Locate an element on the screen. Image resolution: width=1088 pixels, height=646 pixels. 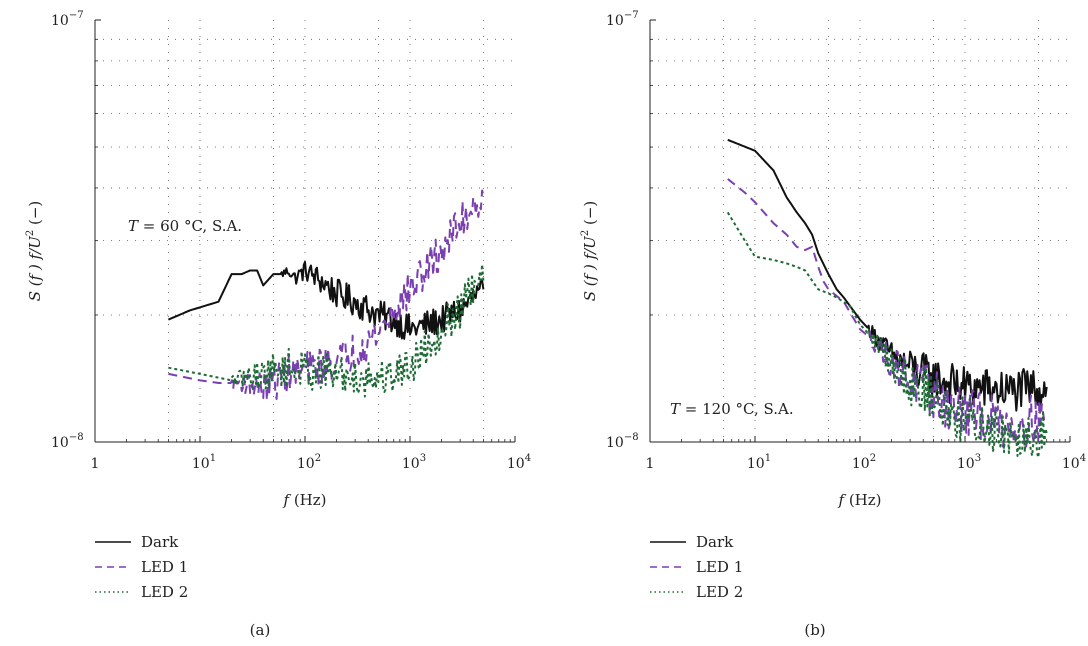
annotation-text: = 120 °C, S.A. is located at coordinates (737, 409).